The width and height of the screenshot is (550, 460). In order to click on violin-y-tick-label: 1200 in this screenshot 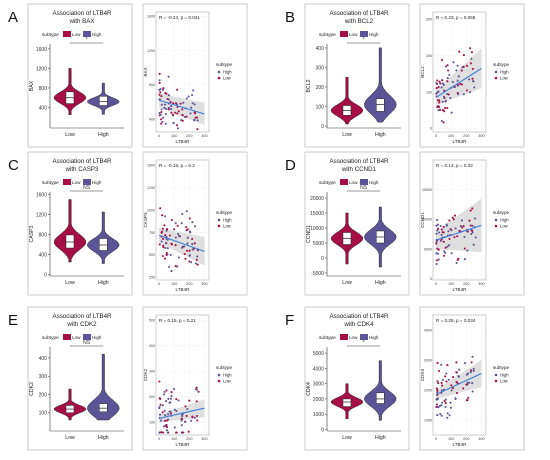, I will do `click(41, 216)`.